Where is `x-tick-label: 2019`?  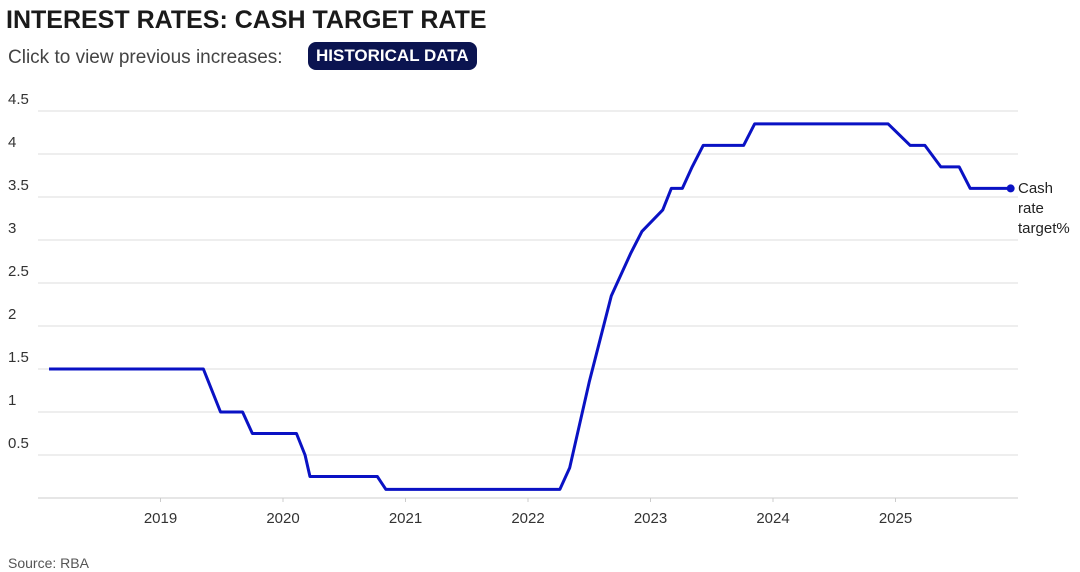
x-tick-label: 2019 is located at coordinates (160, 518).